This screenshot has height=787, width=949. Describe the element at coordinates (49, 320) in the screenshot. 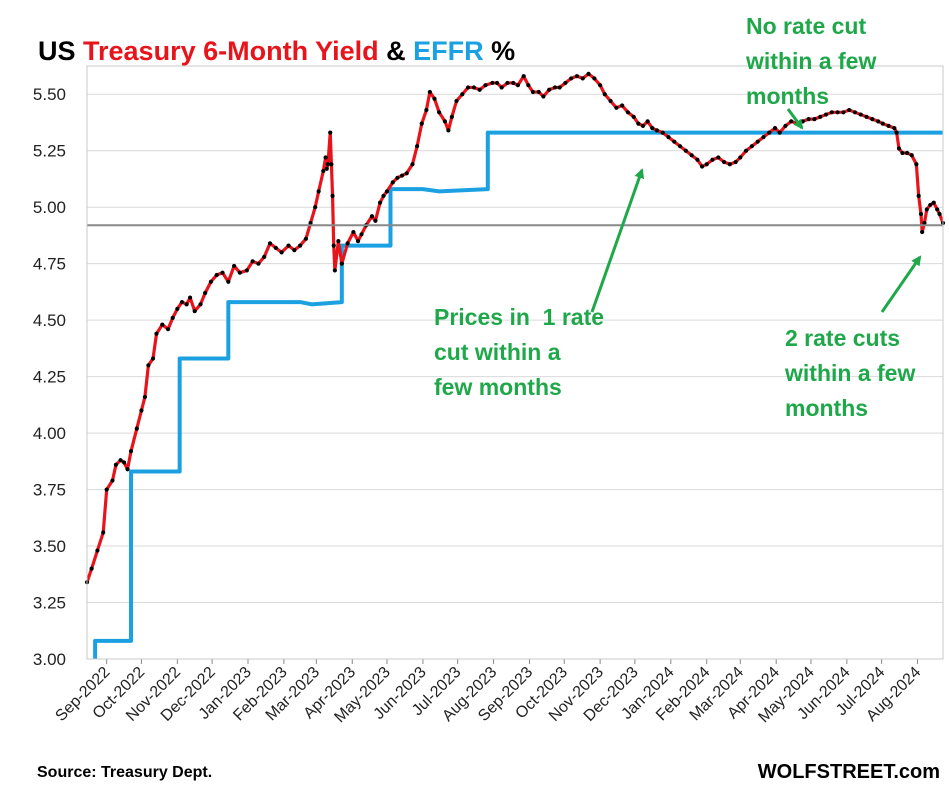

I see `y-tick-label: 4.50` at that location.